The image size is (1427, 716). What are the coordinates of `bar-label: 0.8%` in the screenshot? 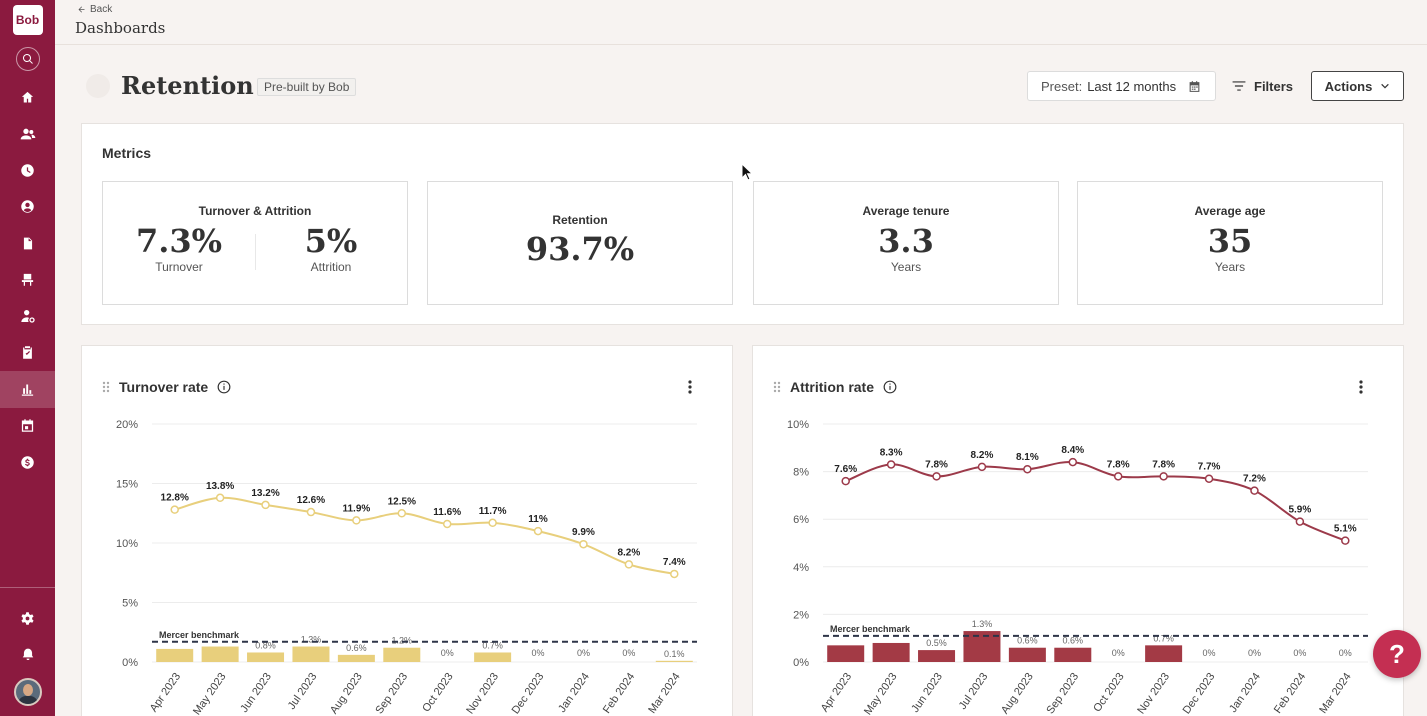 It's located at (265, 645).